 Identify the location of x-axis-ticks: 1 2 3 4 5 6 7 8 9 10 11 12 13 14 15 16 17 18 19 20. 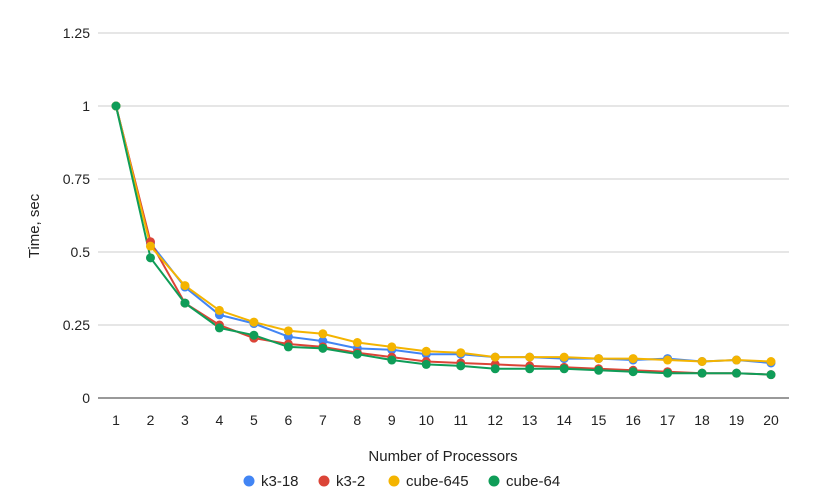
(445, 420).